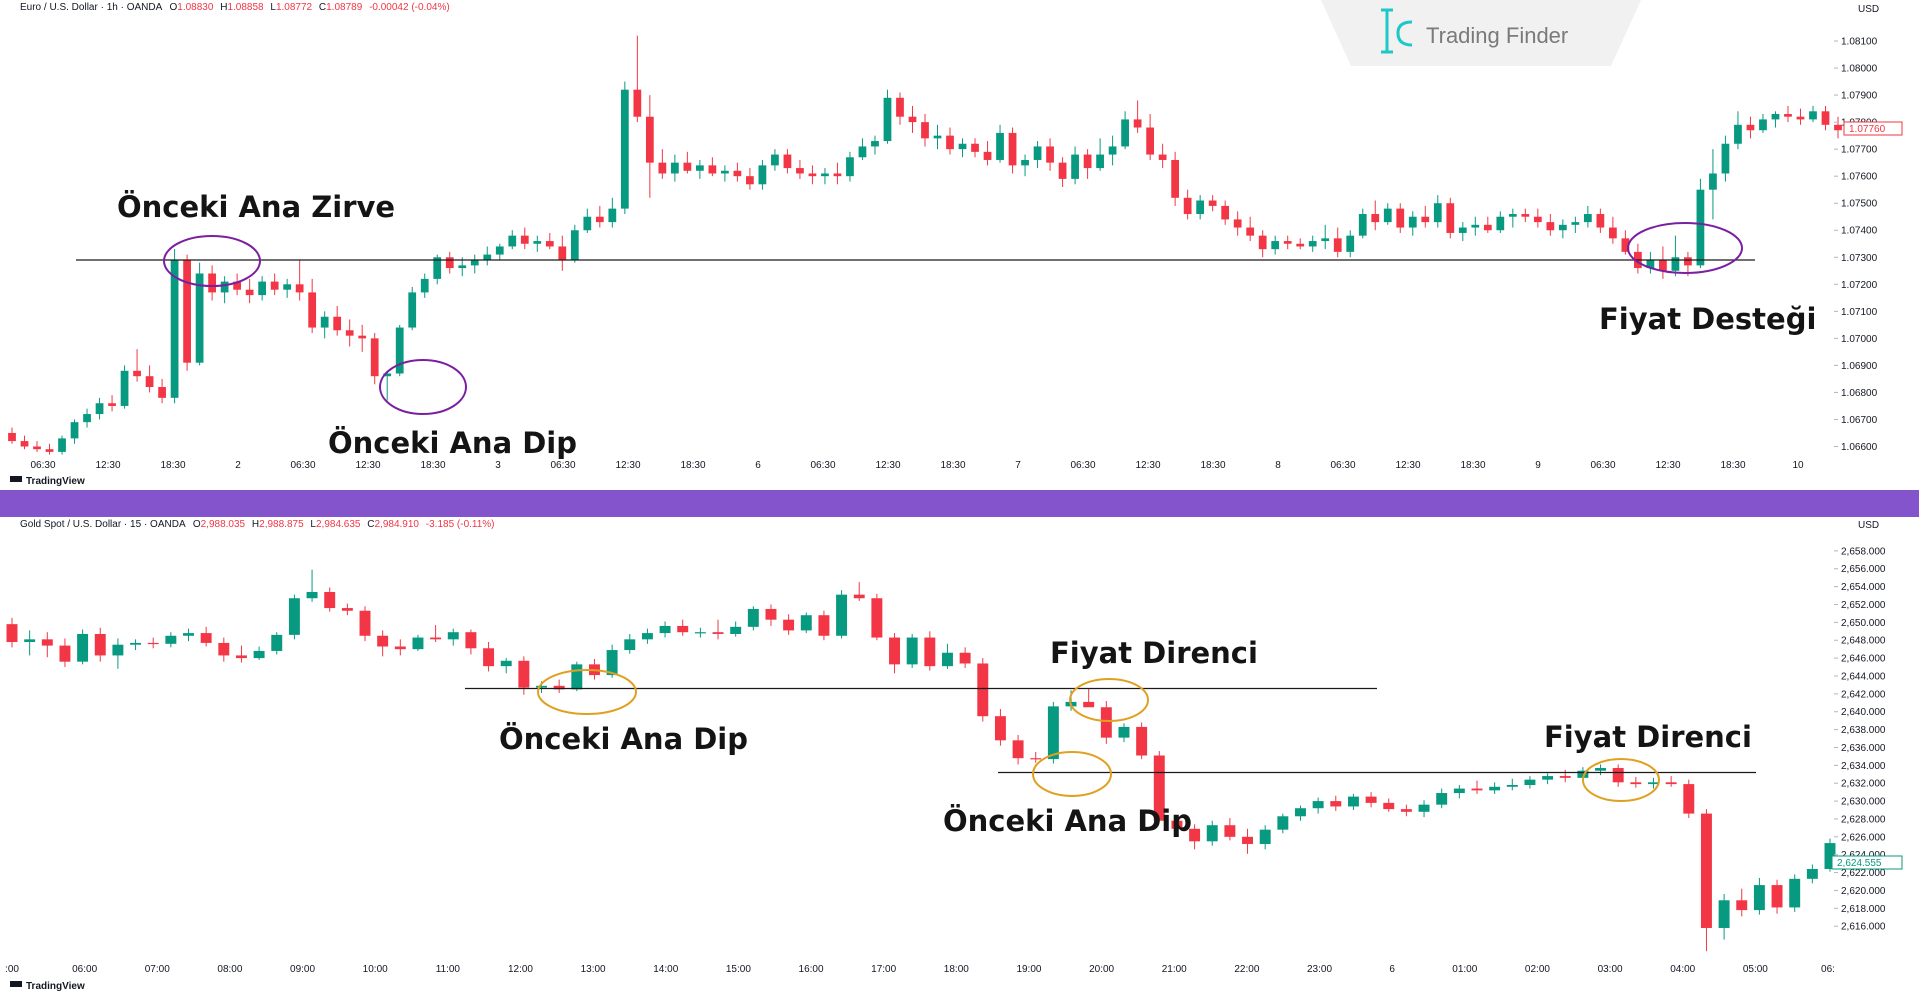  Describe the element at coordinates (1863, 802) in the screenshot. I see `y-tick-label: 2,630.000` at that location.